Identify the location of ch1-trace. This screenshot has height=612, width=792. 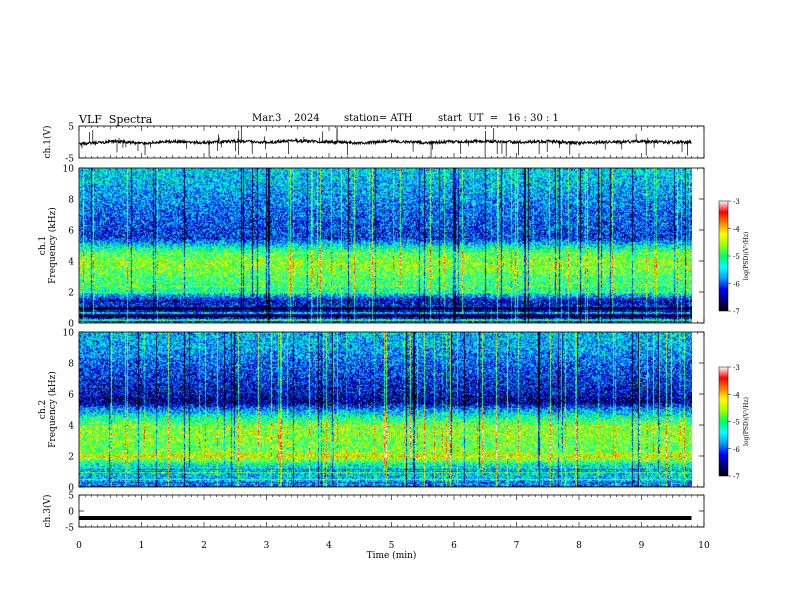
(385, 142).